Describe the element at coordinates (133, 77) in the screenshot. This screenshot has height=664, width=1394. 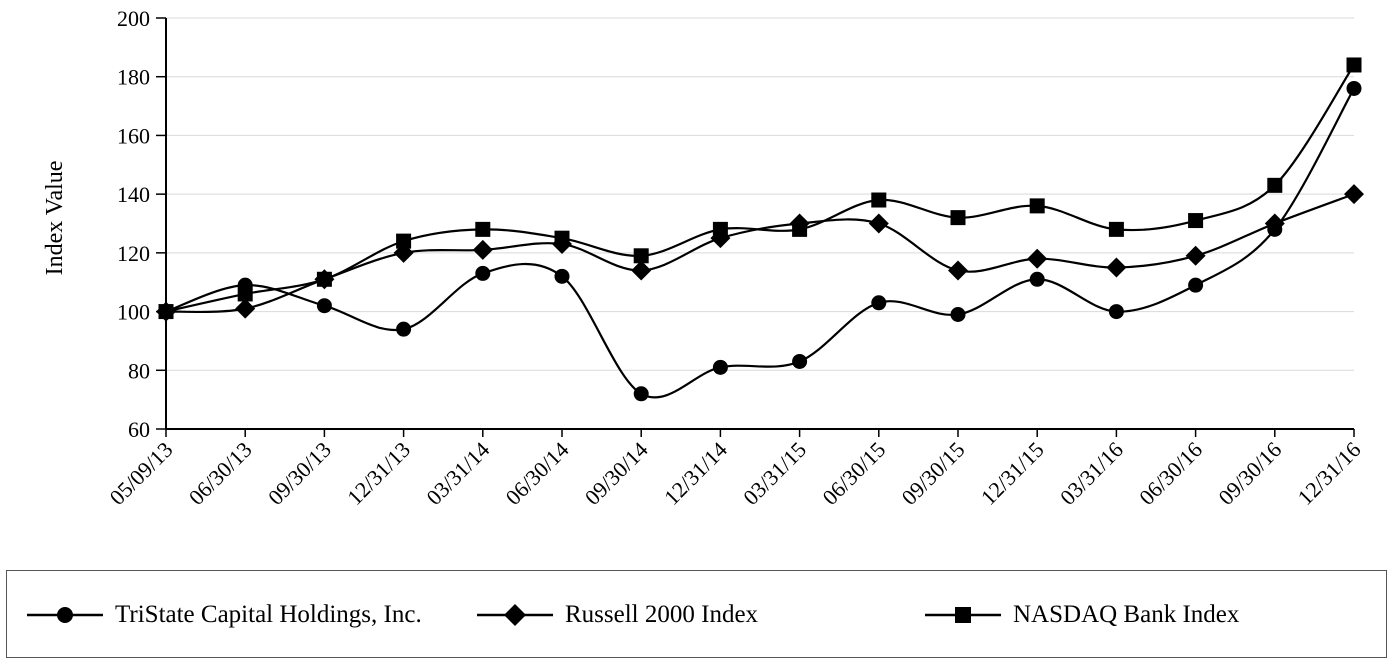
I see `y-tick-label: 180` at that location.